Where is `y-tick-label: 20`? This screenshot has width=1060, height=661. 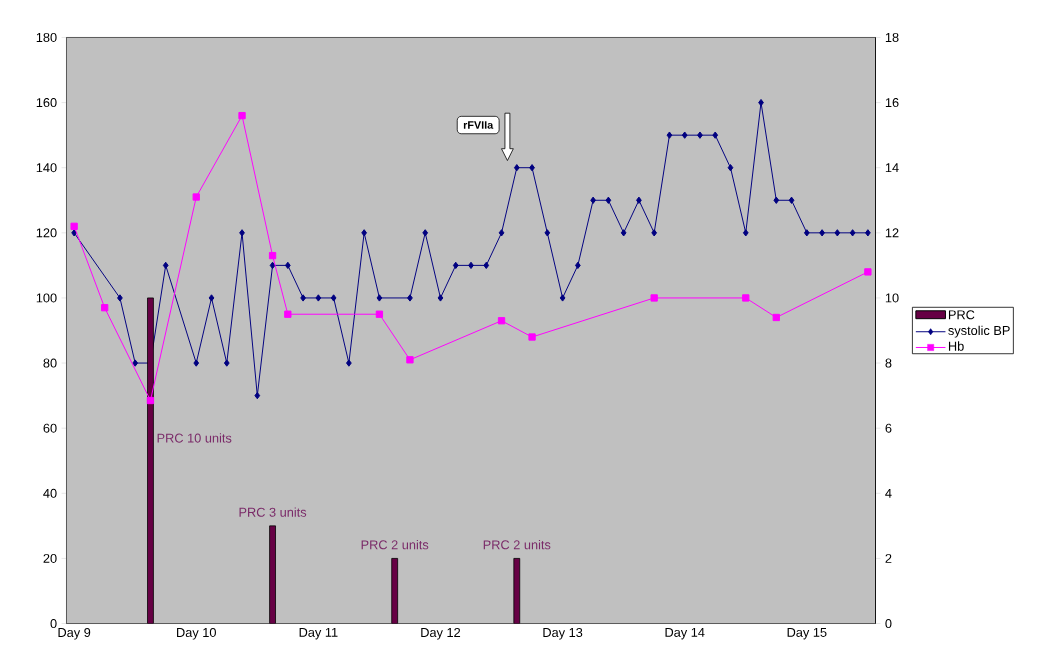 y-tick-label: 20 is located at coordinates (50, 558).